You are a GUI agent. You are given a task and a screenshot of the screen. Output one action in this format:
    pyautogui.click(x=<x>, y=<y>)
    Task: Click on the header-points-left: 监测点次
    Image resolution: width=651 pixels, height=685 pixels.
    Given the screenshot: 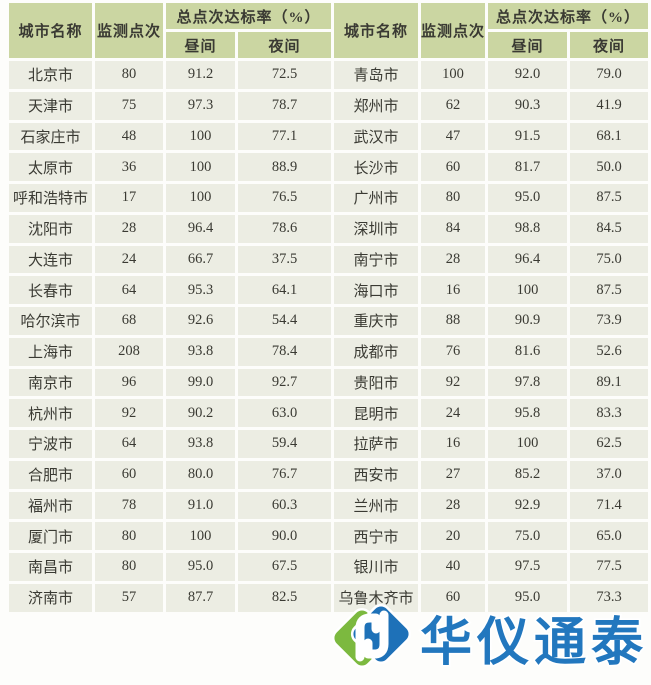 What is the action you would take?
    pyautogui.click(x=129, y=30)
    